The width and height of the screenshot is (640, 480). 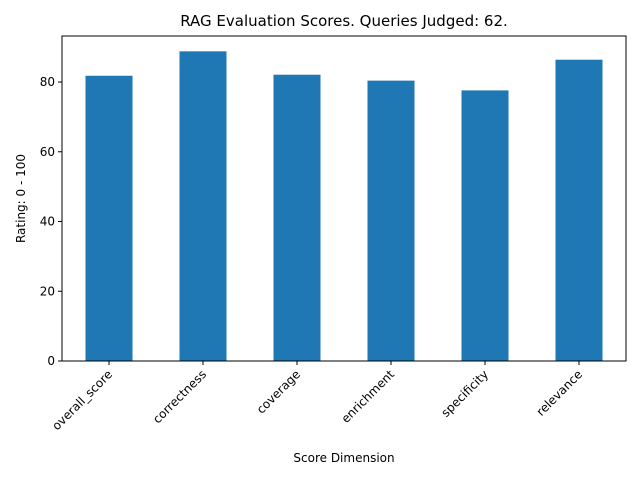 What do you see at coordinates (21, 198) in the screenshot?
I see `y-axis-label: Rating: 0 - 100` at bounding box center [21, 198].